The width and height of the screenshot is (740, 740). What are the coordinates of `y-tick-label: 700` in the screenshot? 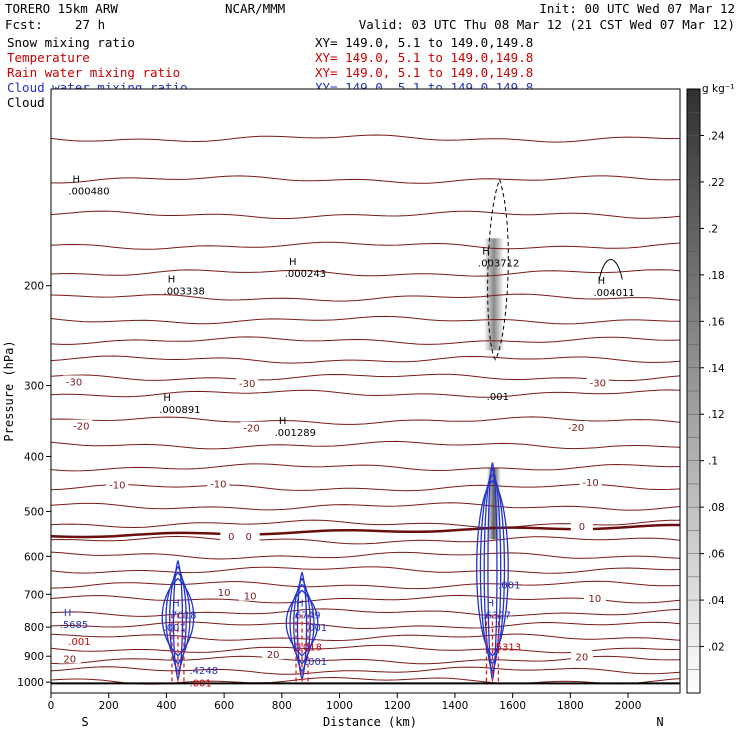 It's located at (34, 595).